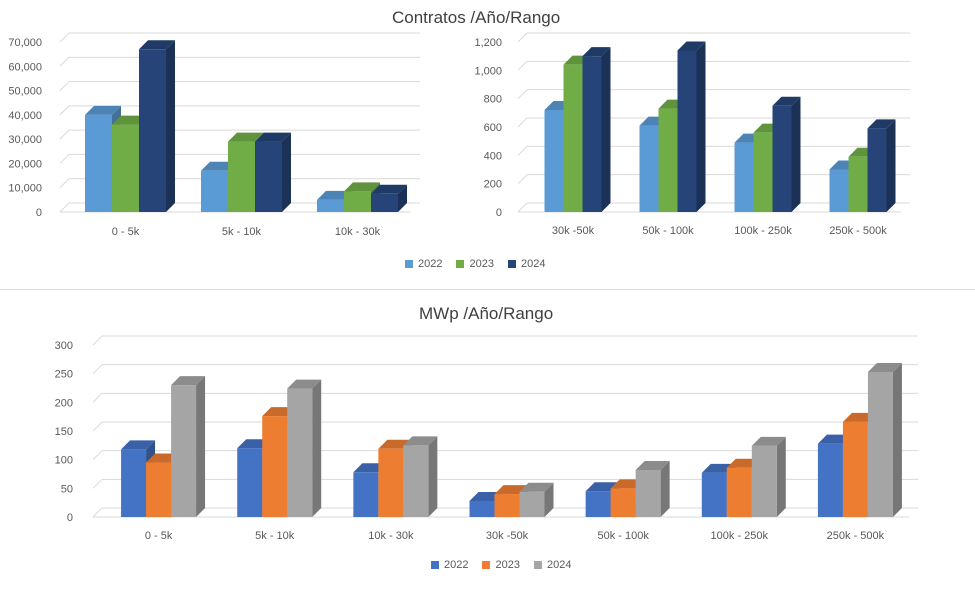 Image resolution: width=975 pixels, height=596 pixels. What do you see at coordinates (25, 140) in the screenshot?
I see `y-tick-label: 30,000` at bounding box center [25, 140].